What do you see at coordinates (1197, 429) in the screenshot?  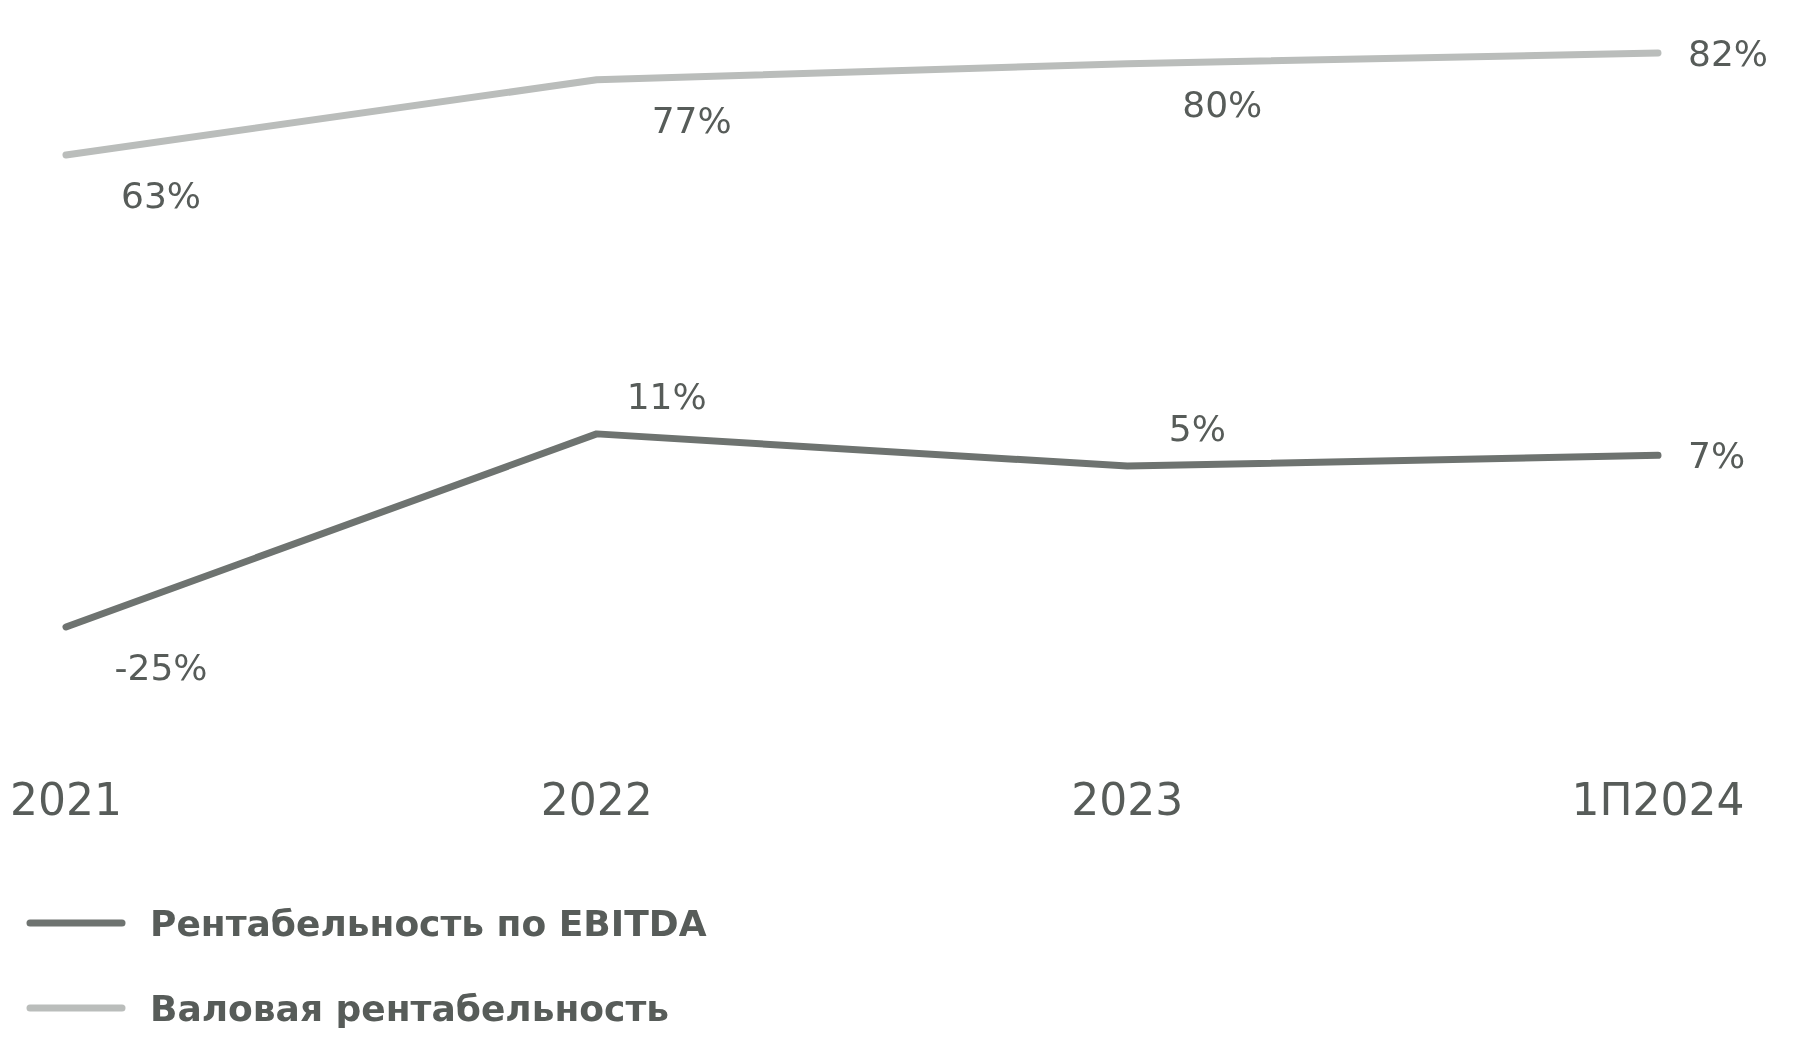 I see `data-label: 5%` at bounding box center [1197, 429].